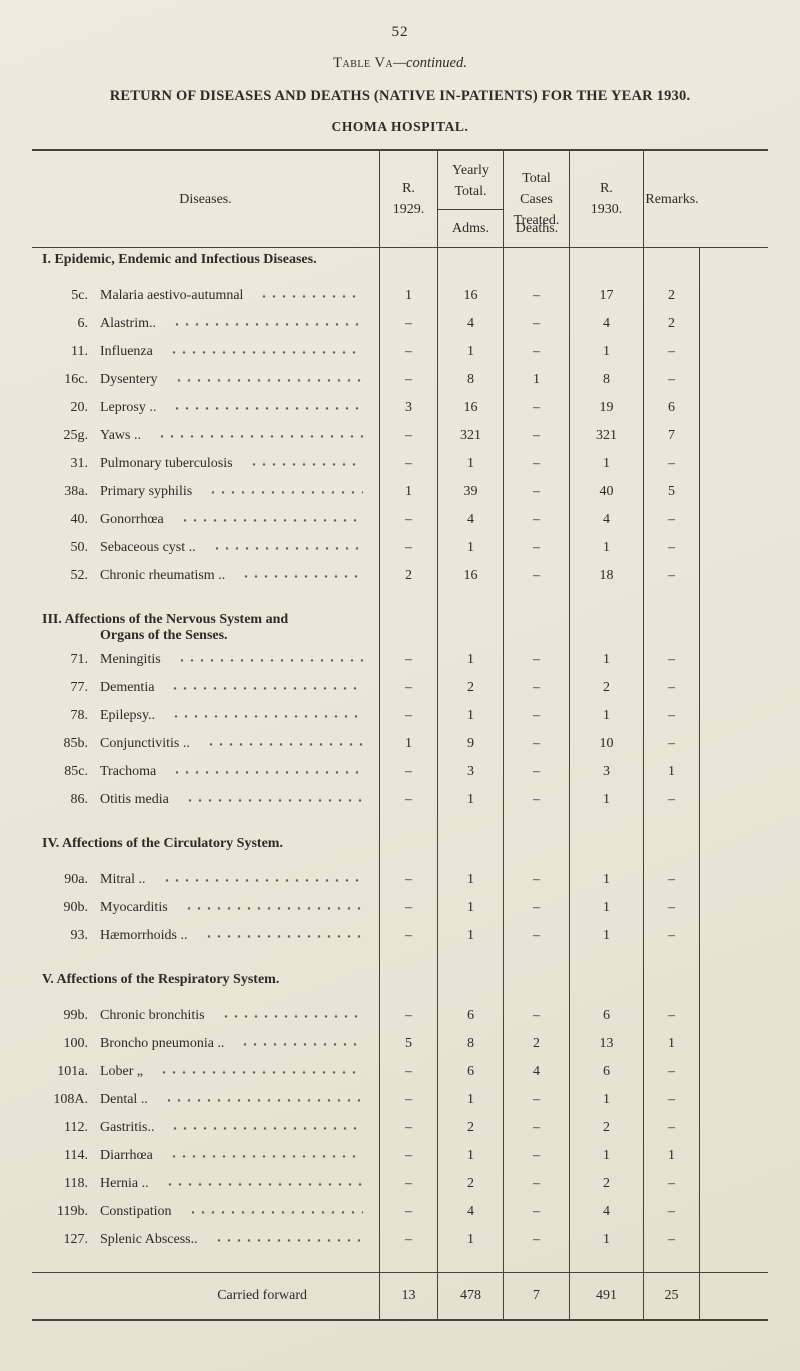  What do you see at coordinates (471, 408) in the screenshot?
I see `admissions-value: 16` at bounding box center [471, 408].